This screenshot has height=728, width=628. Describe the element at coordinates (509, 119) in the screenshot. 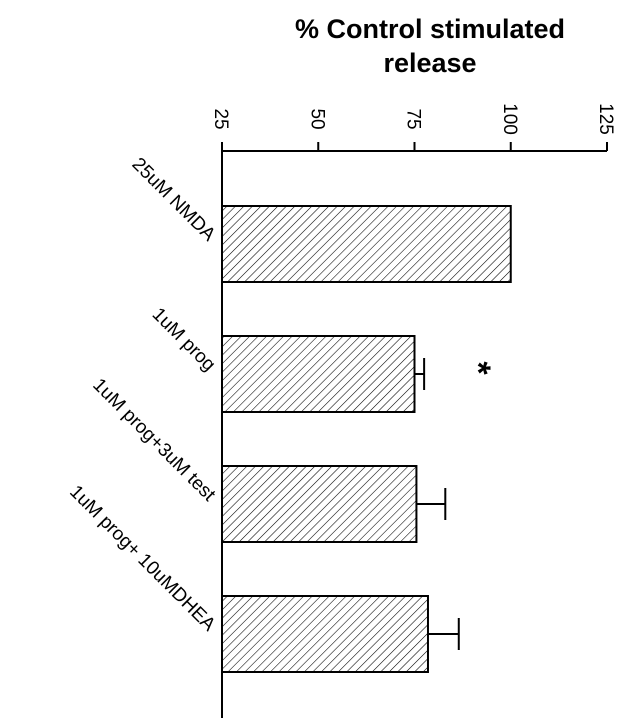

I see `tick-label: 100` at that location.